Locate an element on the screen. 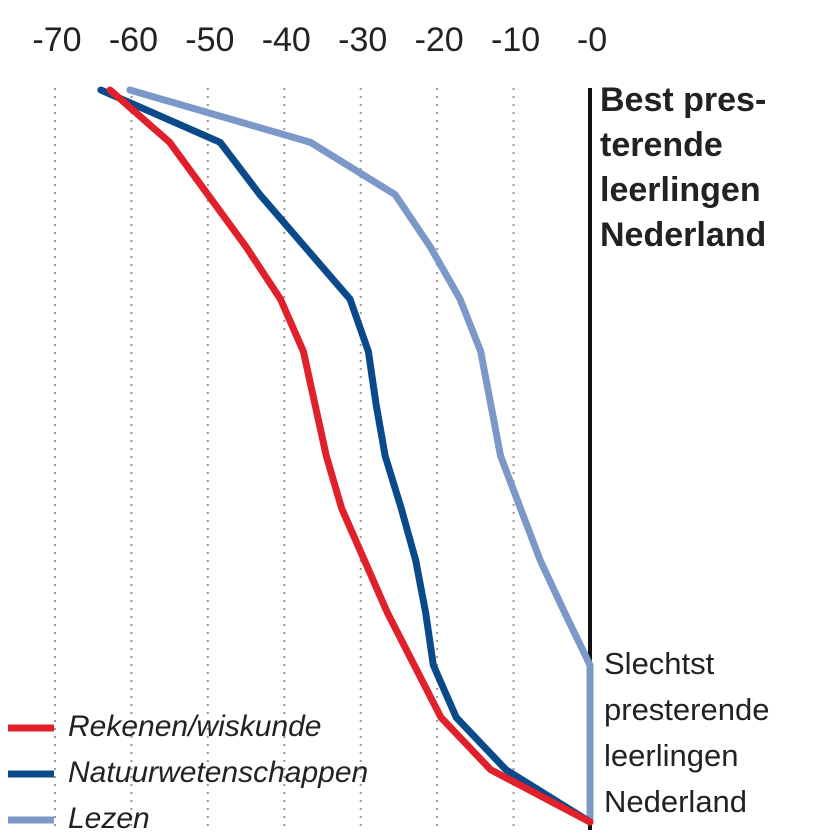 The height and width of the screenshot is (836, 813). x-tick-label: -40 is located at coordinates (286, 40).